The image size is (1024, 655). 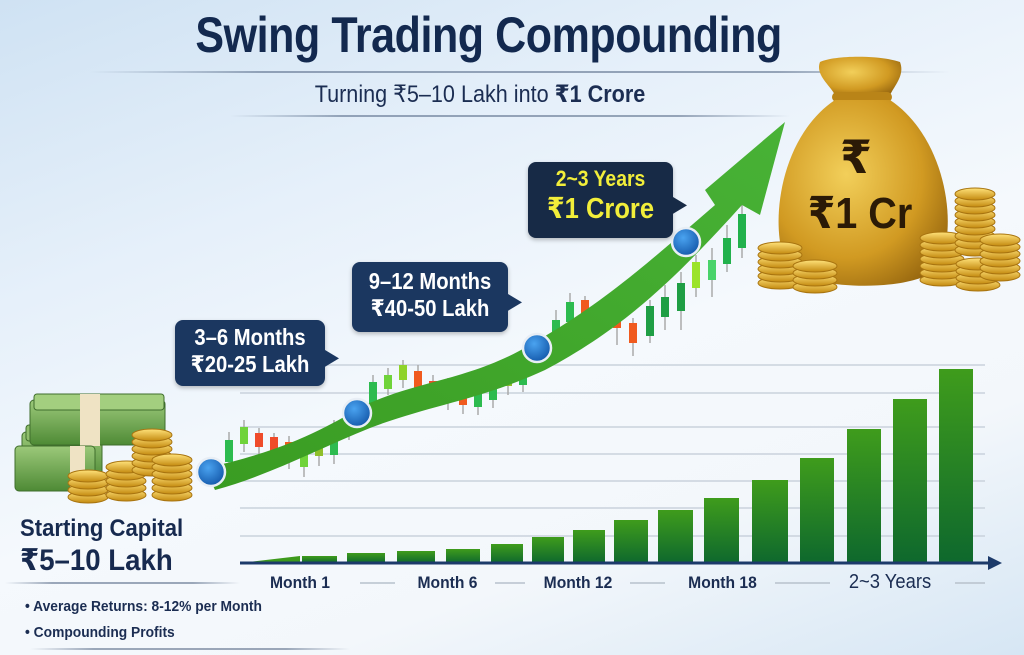 I want to click on coin-stacks-left-icon, so click(x=130, y=466).